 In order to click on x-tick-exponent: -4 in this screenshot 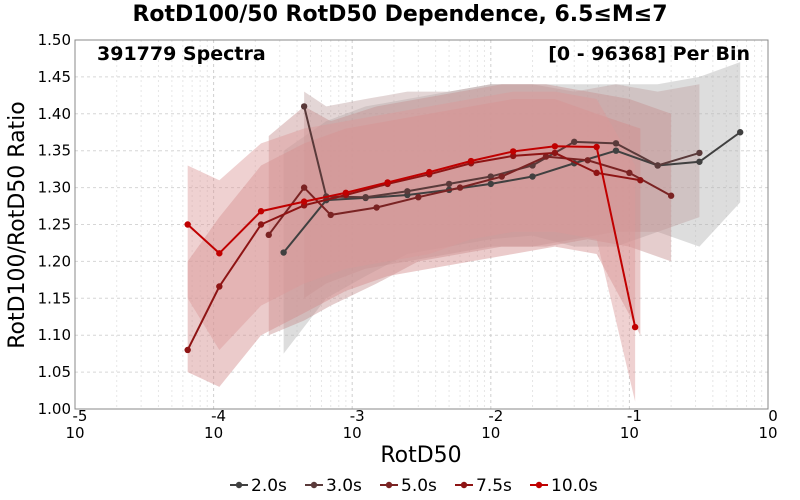, I will do `click(218, 416)`.